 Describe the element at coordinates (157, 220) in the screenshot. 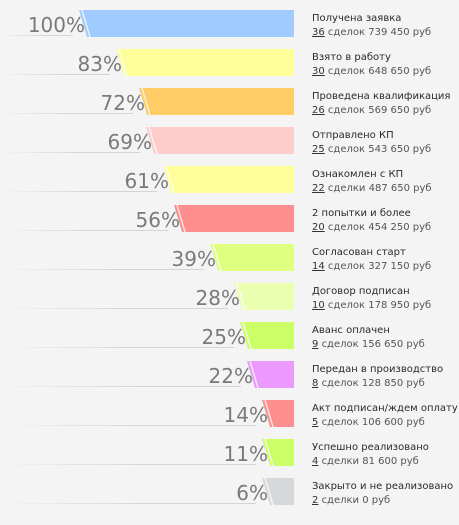

I see `stage-percent: 56%` at that location.